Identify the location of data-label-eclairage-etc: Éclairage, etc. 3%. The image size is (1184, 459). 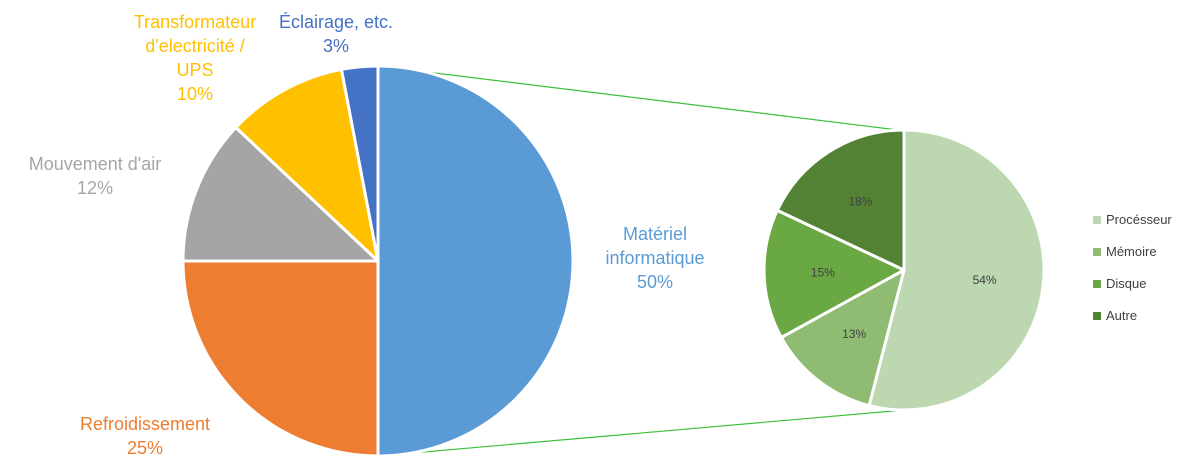
(336, 34).